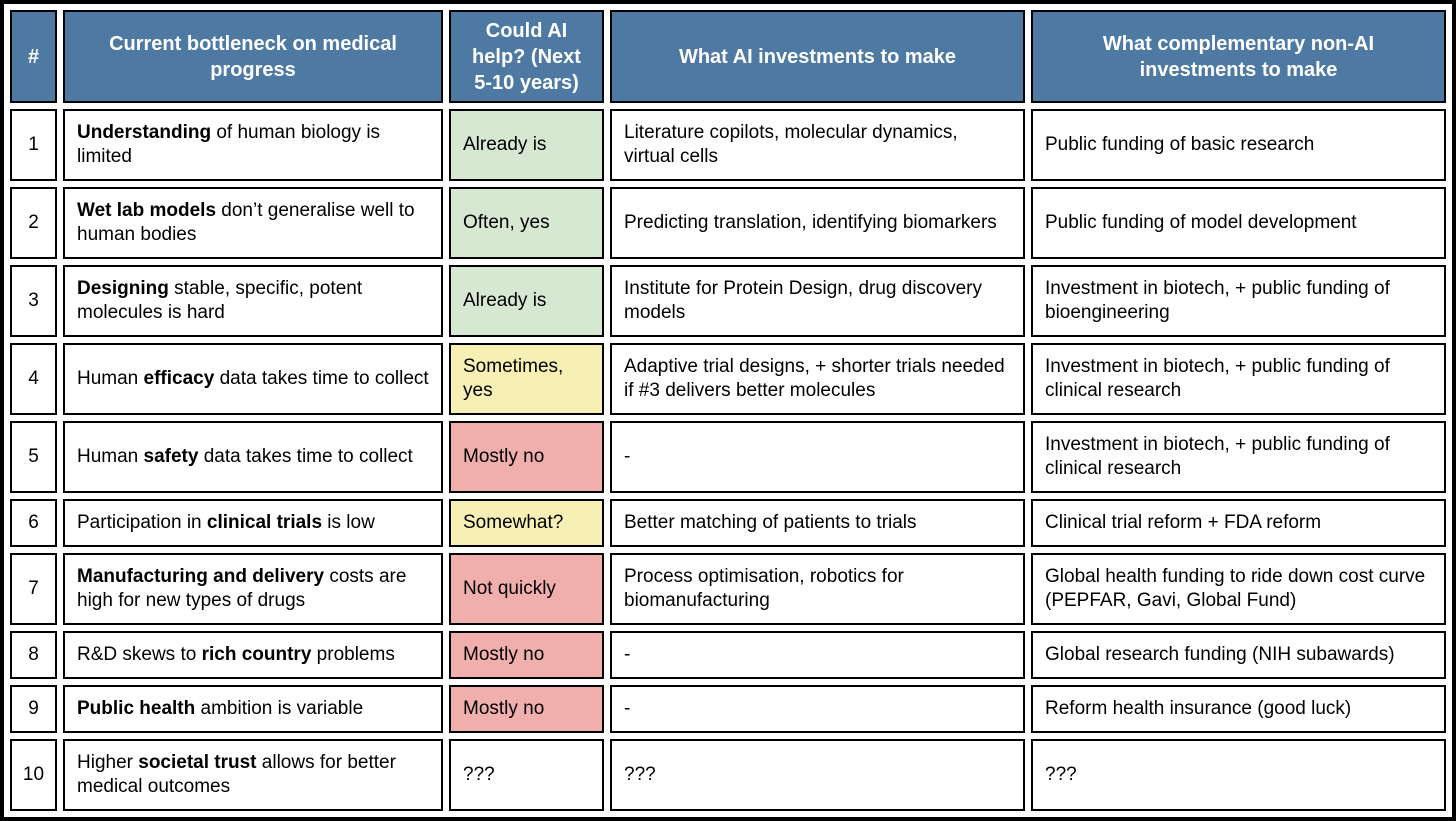 The width and height of the screenshot is (1456, 821). What do you see at coordinates (1238, 145) in the screenshot?
I see `non-ai-investments-cell: Public funding of basic research` at bounding box center [1238, 145].